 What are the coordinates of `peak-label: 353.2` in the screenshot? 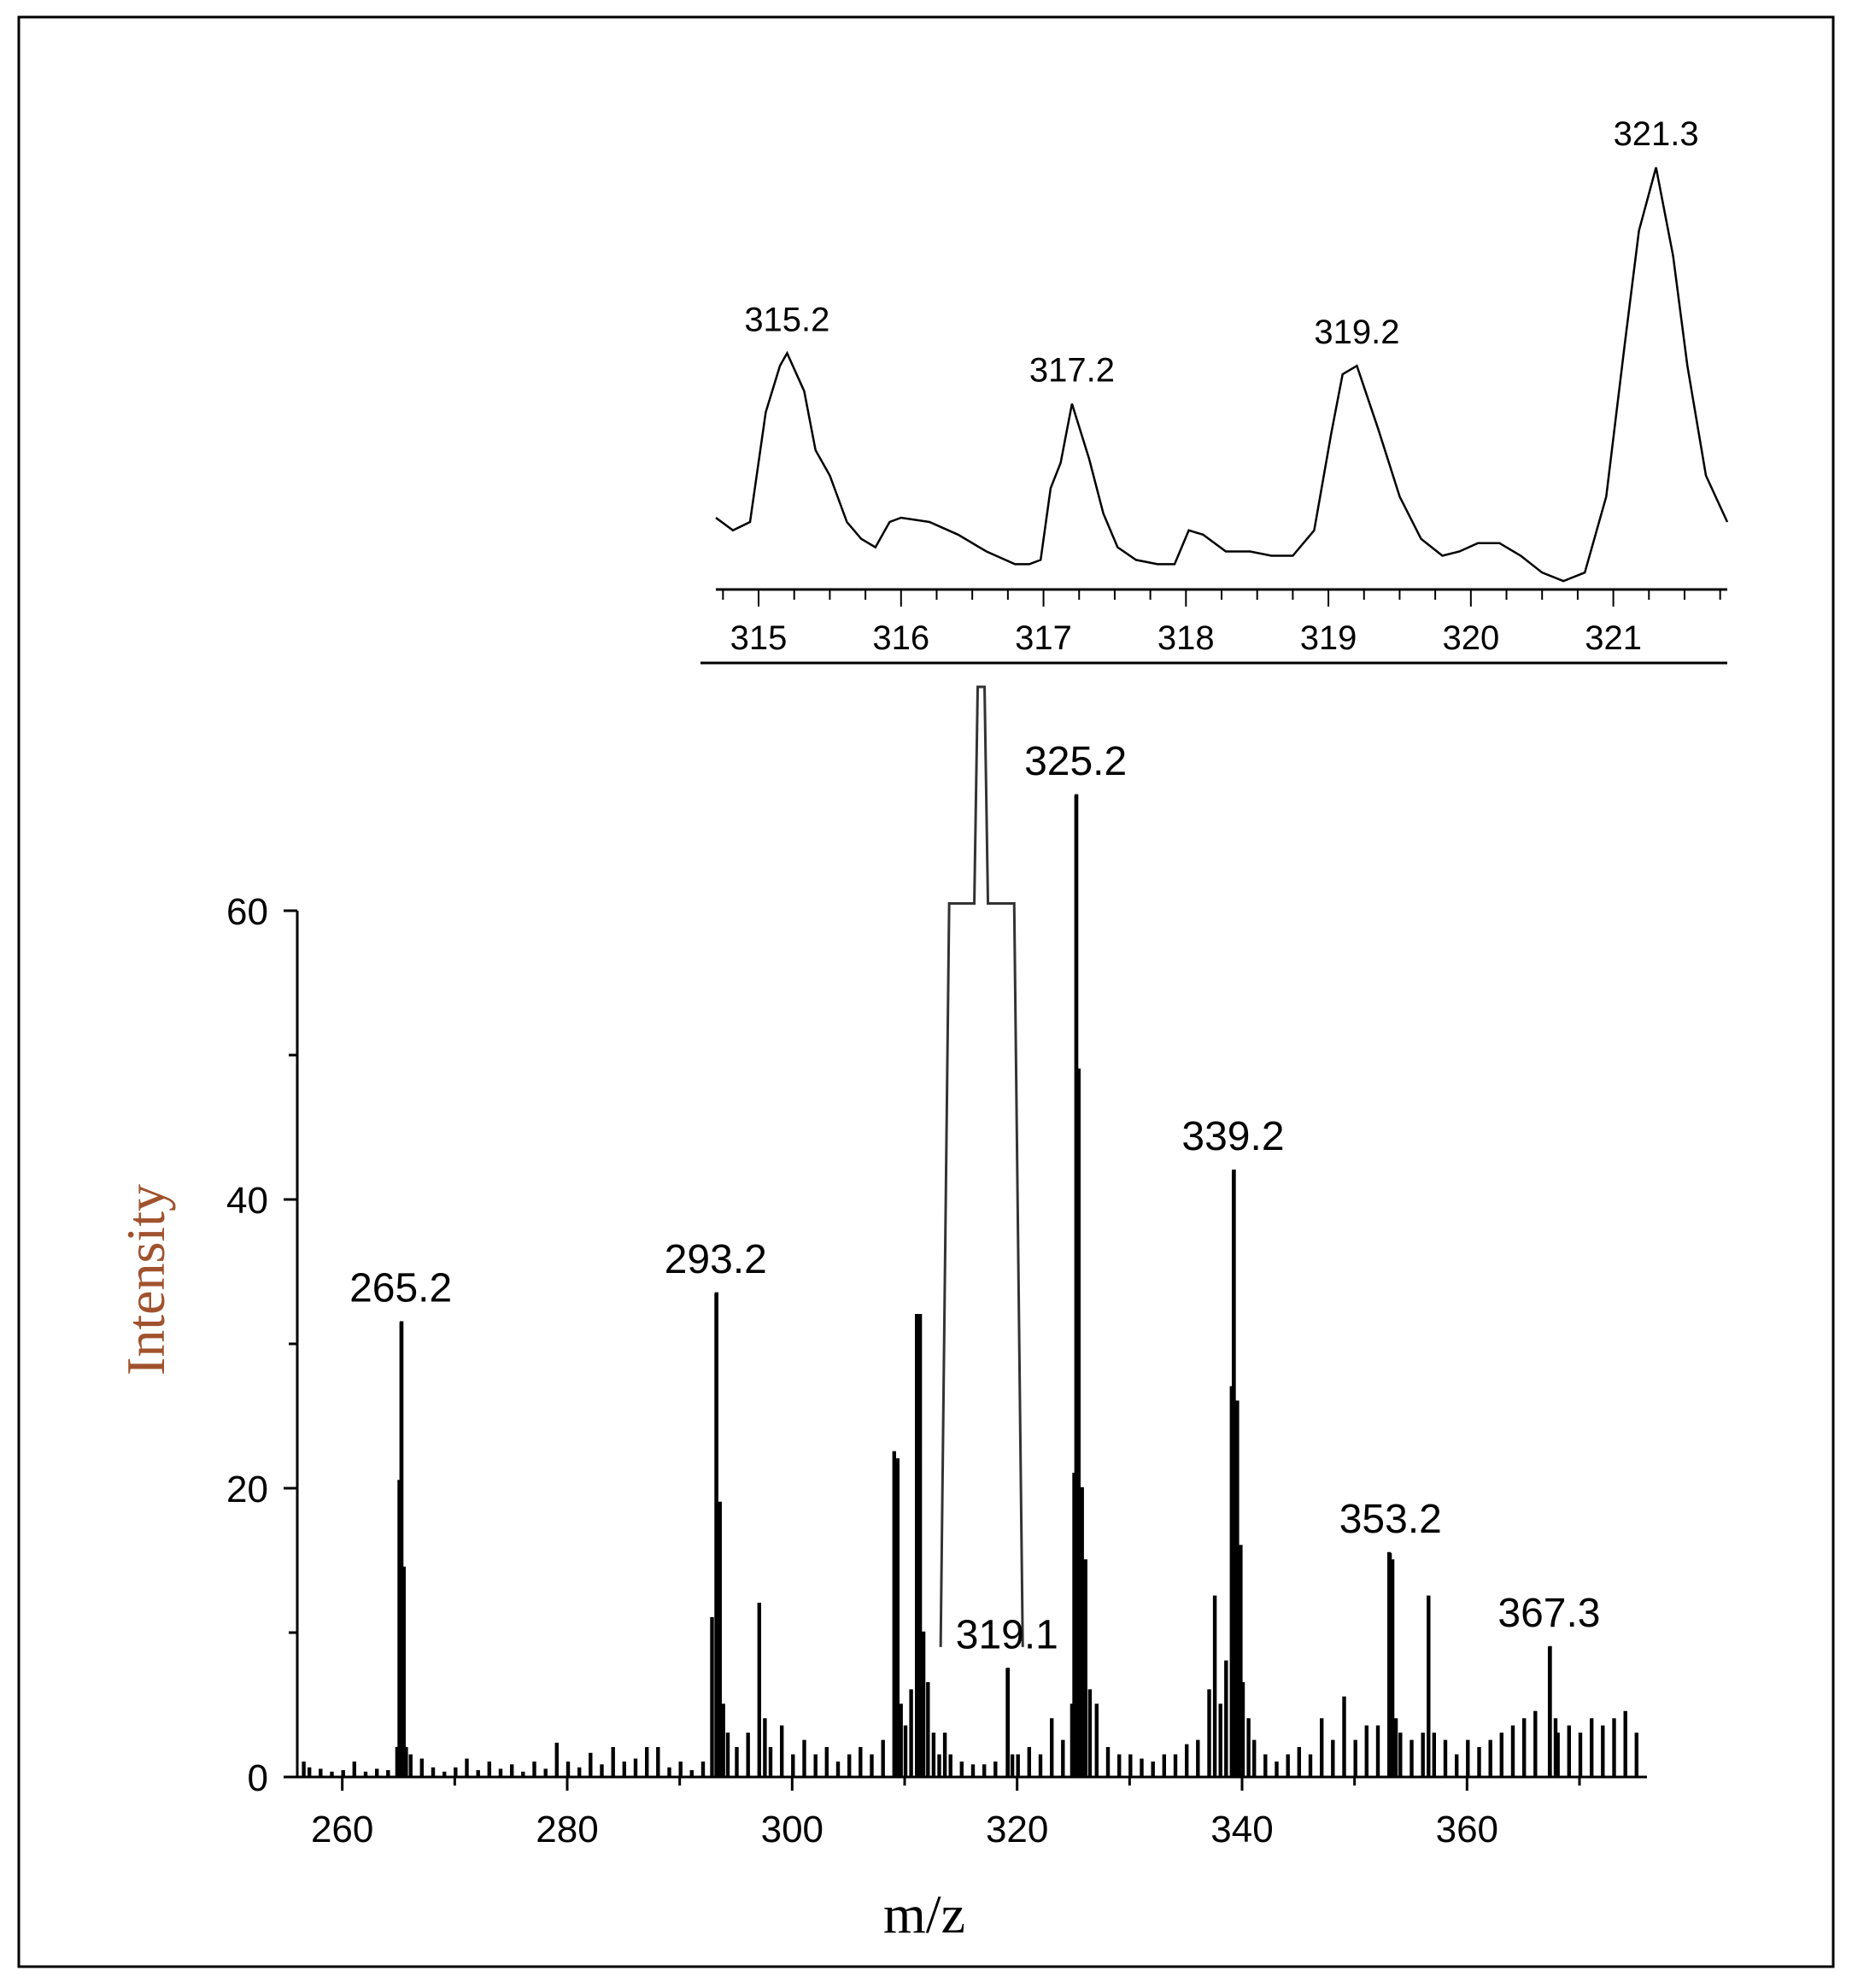 It's located at (1390, 1519).